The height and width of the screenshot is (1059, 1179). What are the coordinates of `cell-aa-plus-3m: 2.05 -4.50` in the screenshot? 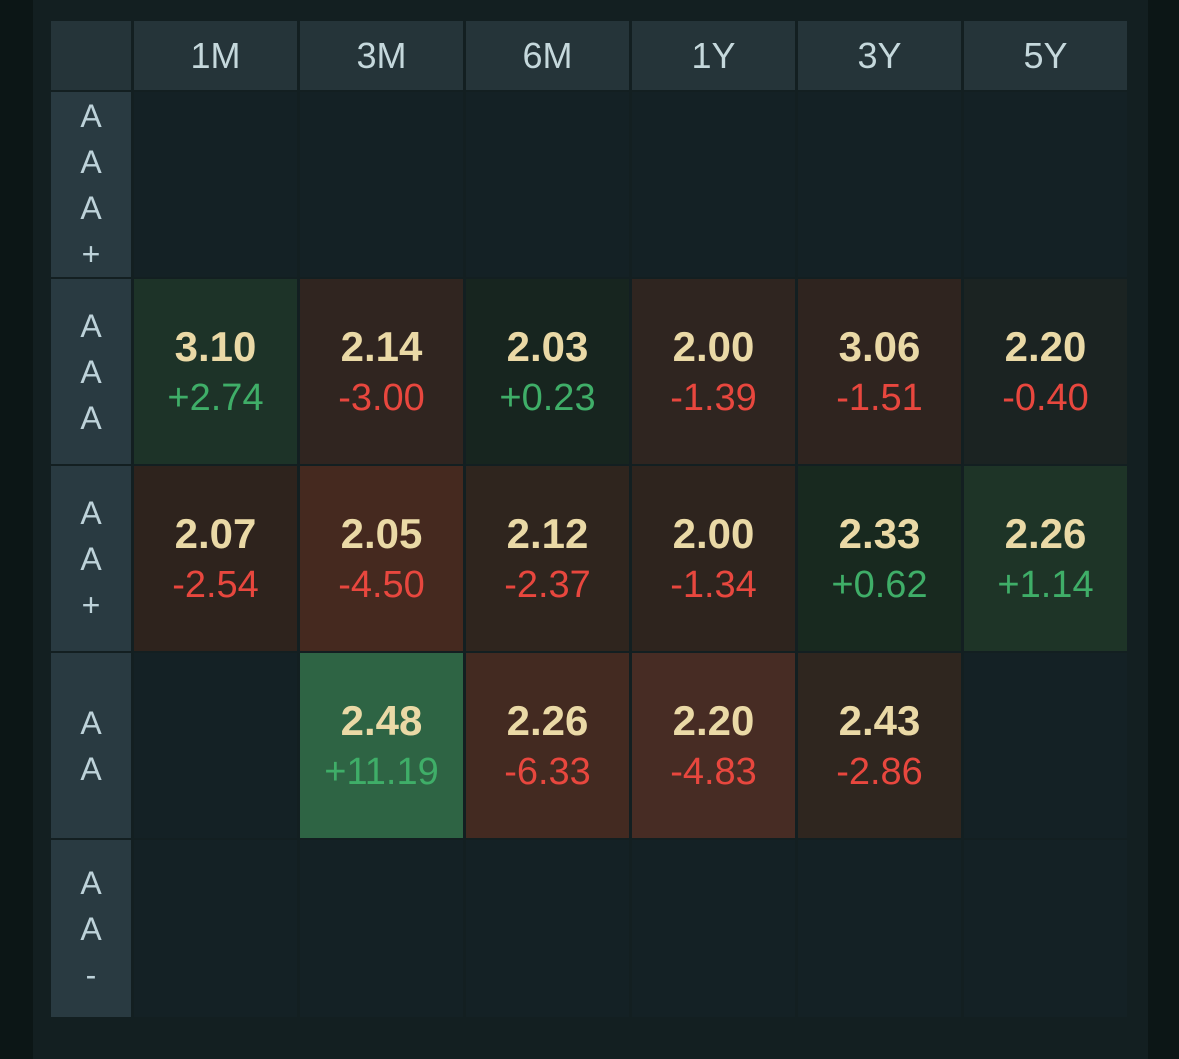 It's located at (381, 558).